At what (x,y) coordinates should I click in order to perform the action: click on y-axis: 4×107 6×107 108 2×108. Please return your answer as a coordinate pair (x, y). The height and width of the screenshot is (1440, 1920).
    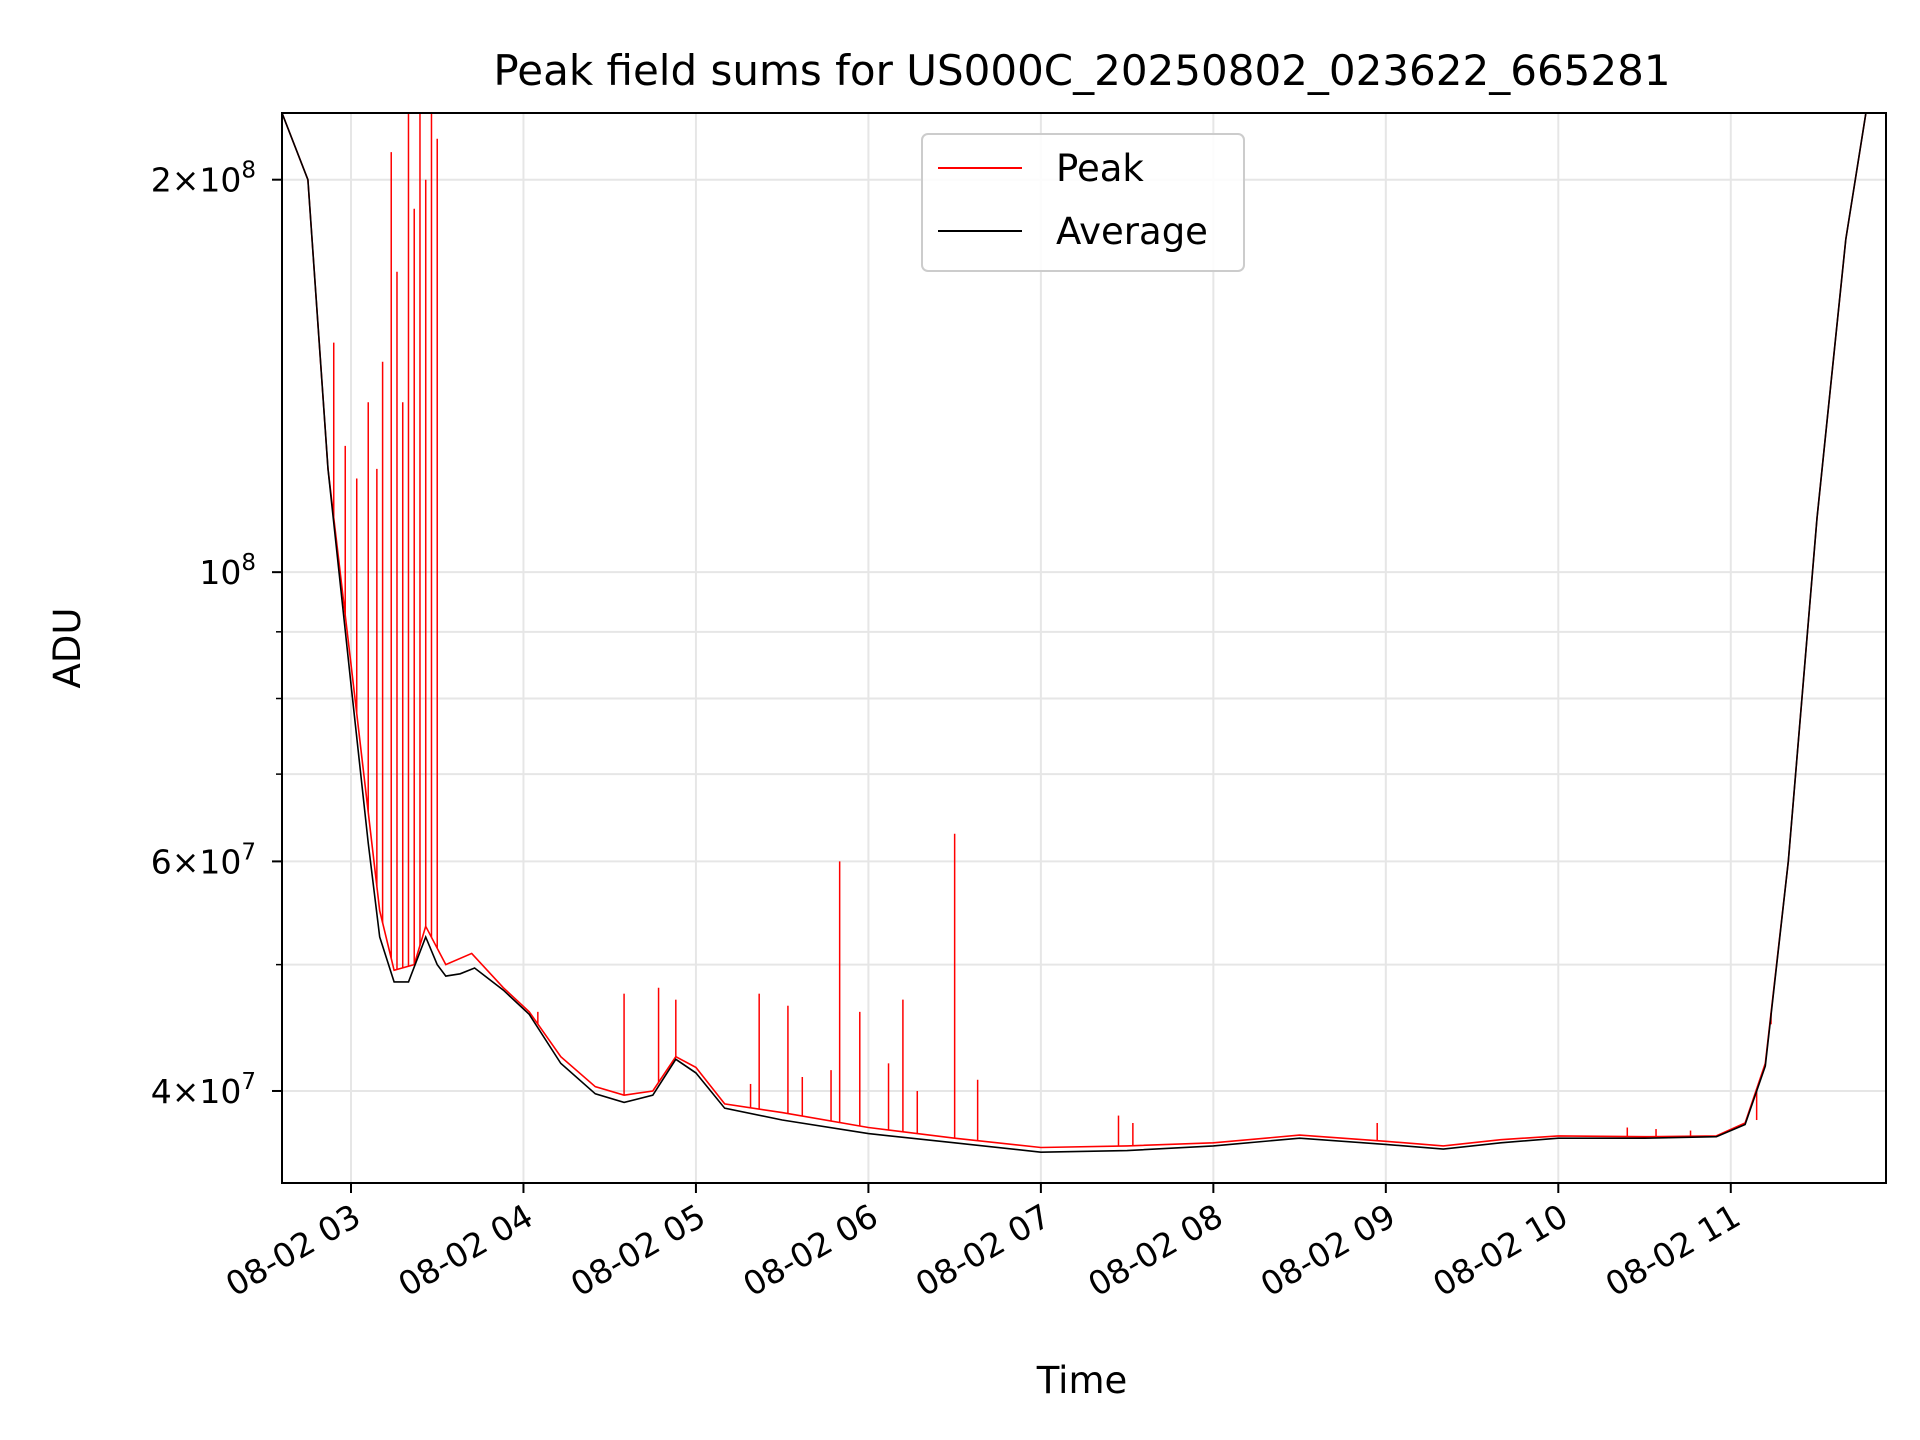
    Looking at the image, I should click on (216, 634).